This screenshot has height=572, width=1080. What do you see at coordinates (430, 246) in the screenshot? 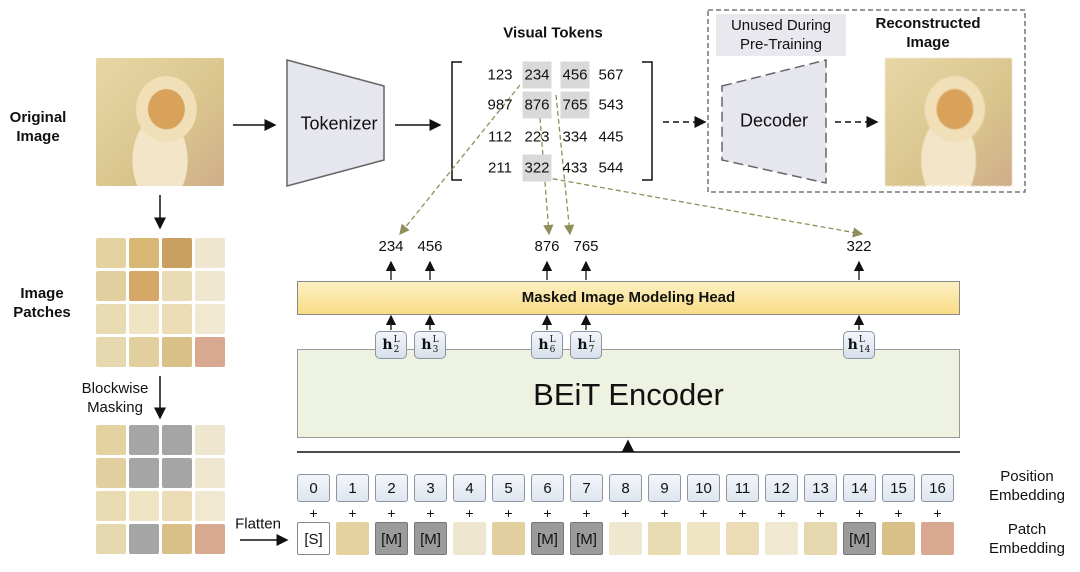
I see `predicted-token: 456` at bounding box center [430, 246].